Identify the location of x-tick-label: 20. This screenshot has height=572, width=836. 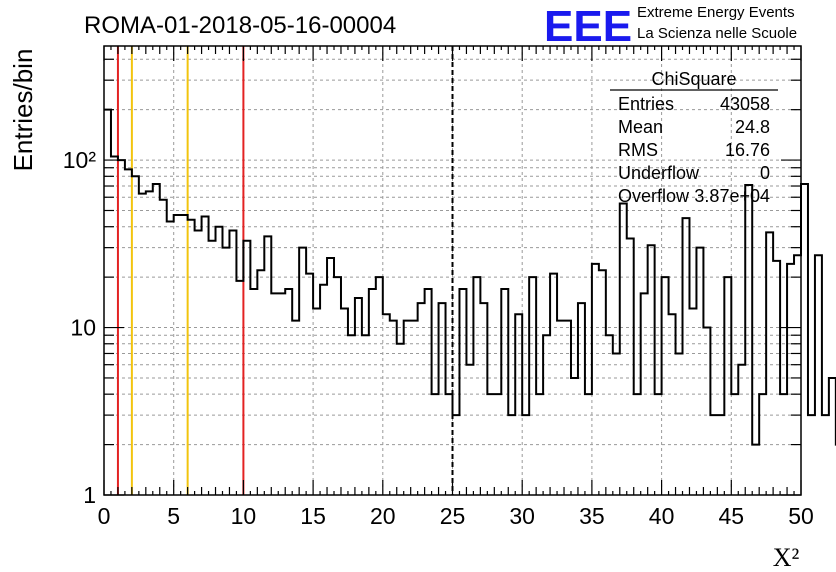
(383, 516).